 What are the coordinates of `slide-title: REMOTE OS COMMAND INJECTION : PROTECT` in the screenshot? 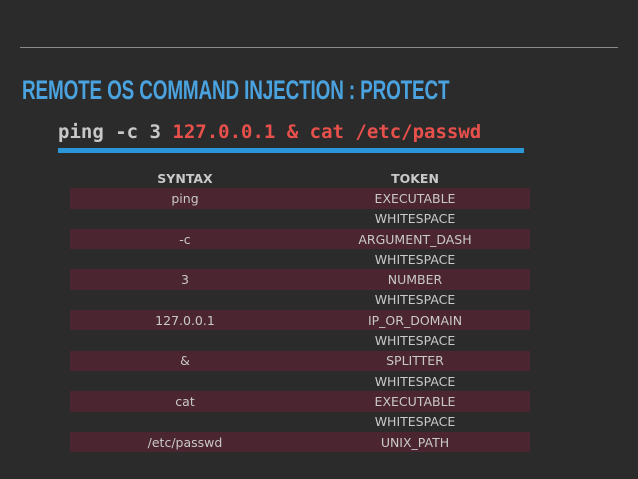 It's located at (236, 90).